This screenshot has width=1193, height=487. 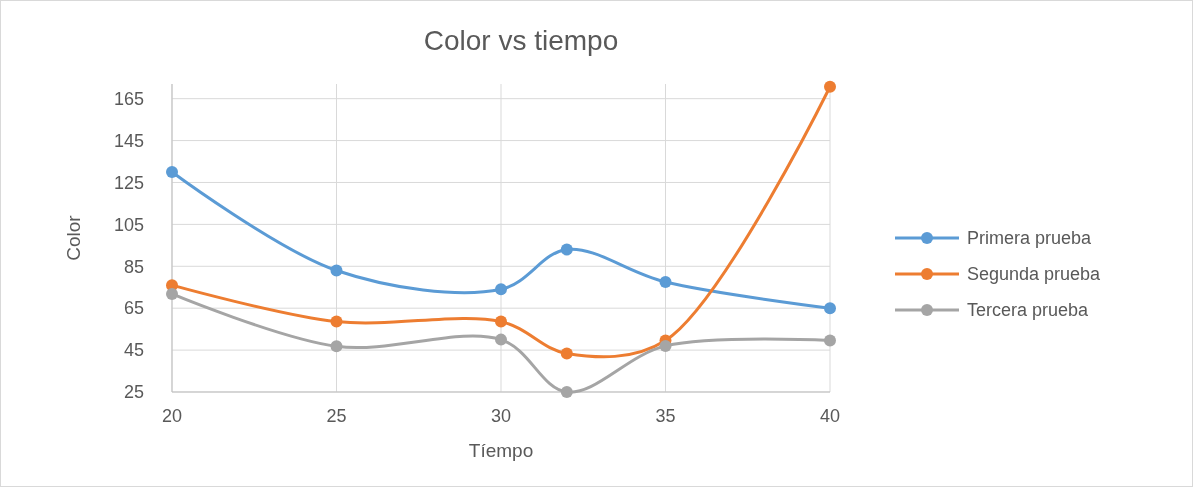 I want to click on y-tick-label: 85, so click(x=133, y=266).